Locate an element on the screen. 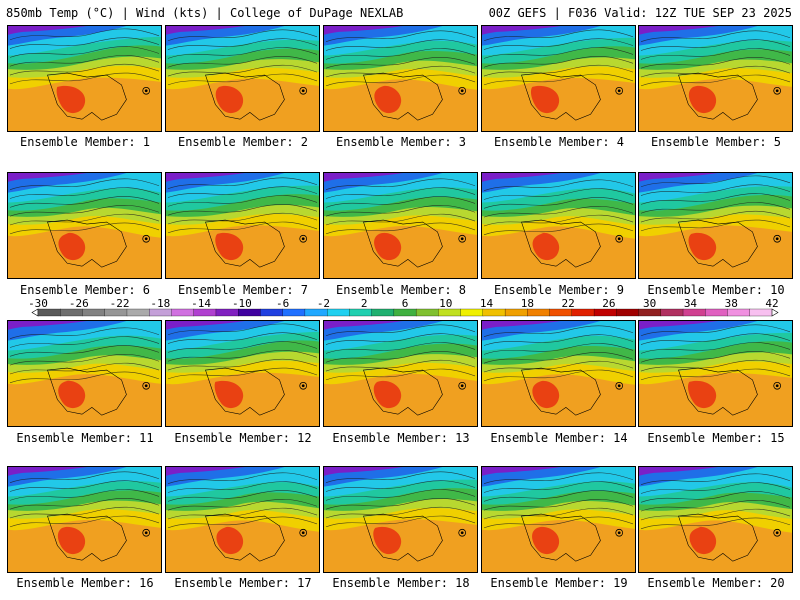 This screenshot has width=800, height=600. ensemble-member-label: Ensemble Member: 19 is located at coordinates (559, 583).